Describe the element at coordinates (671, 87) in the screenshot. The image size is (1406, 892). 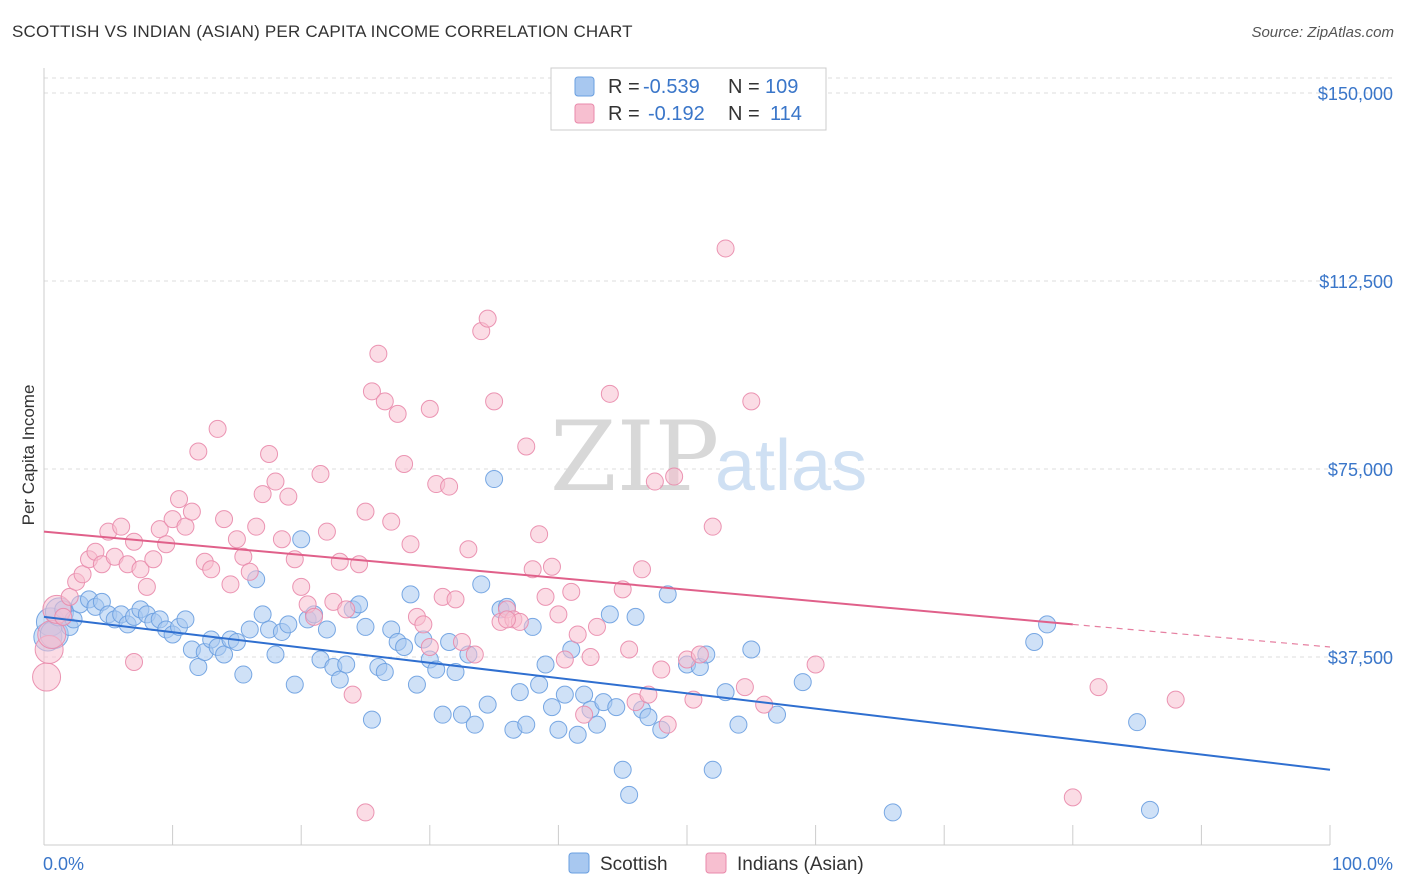
I see `legend-r-value-scottish: -0.539` at that location.